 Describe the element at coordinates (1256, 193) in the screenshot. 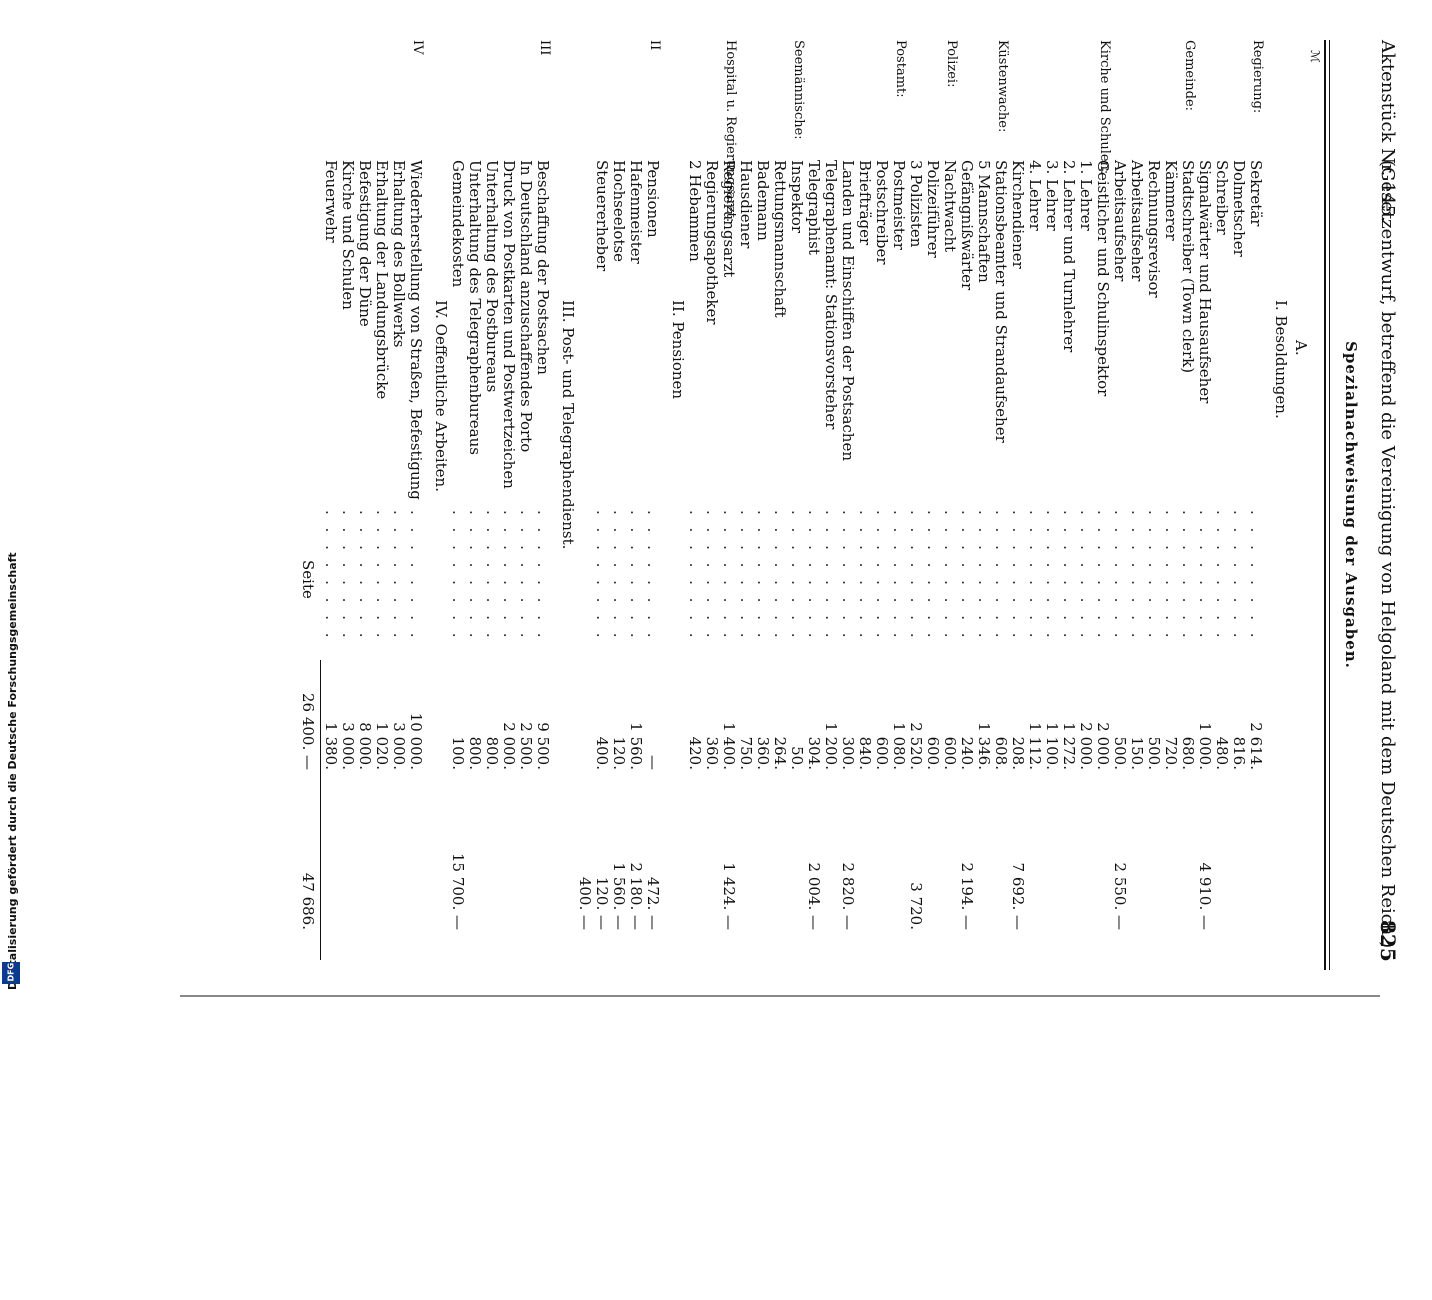

I see `row-label: Sekretär` at that location.